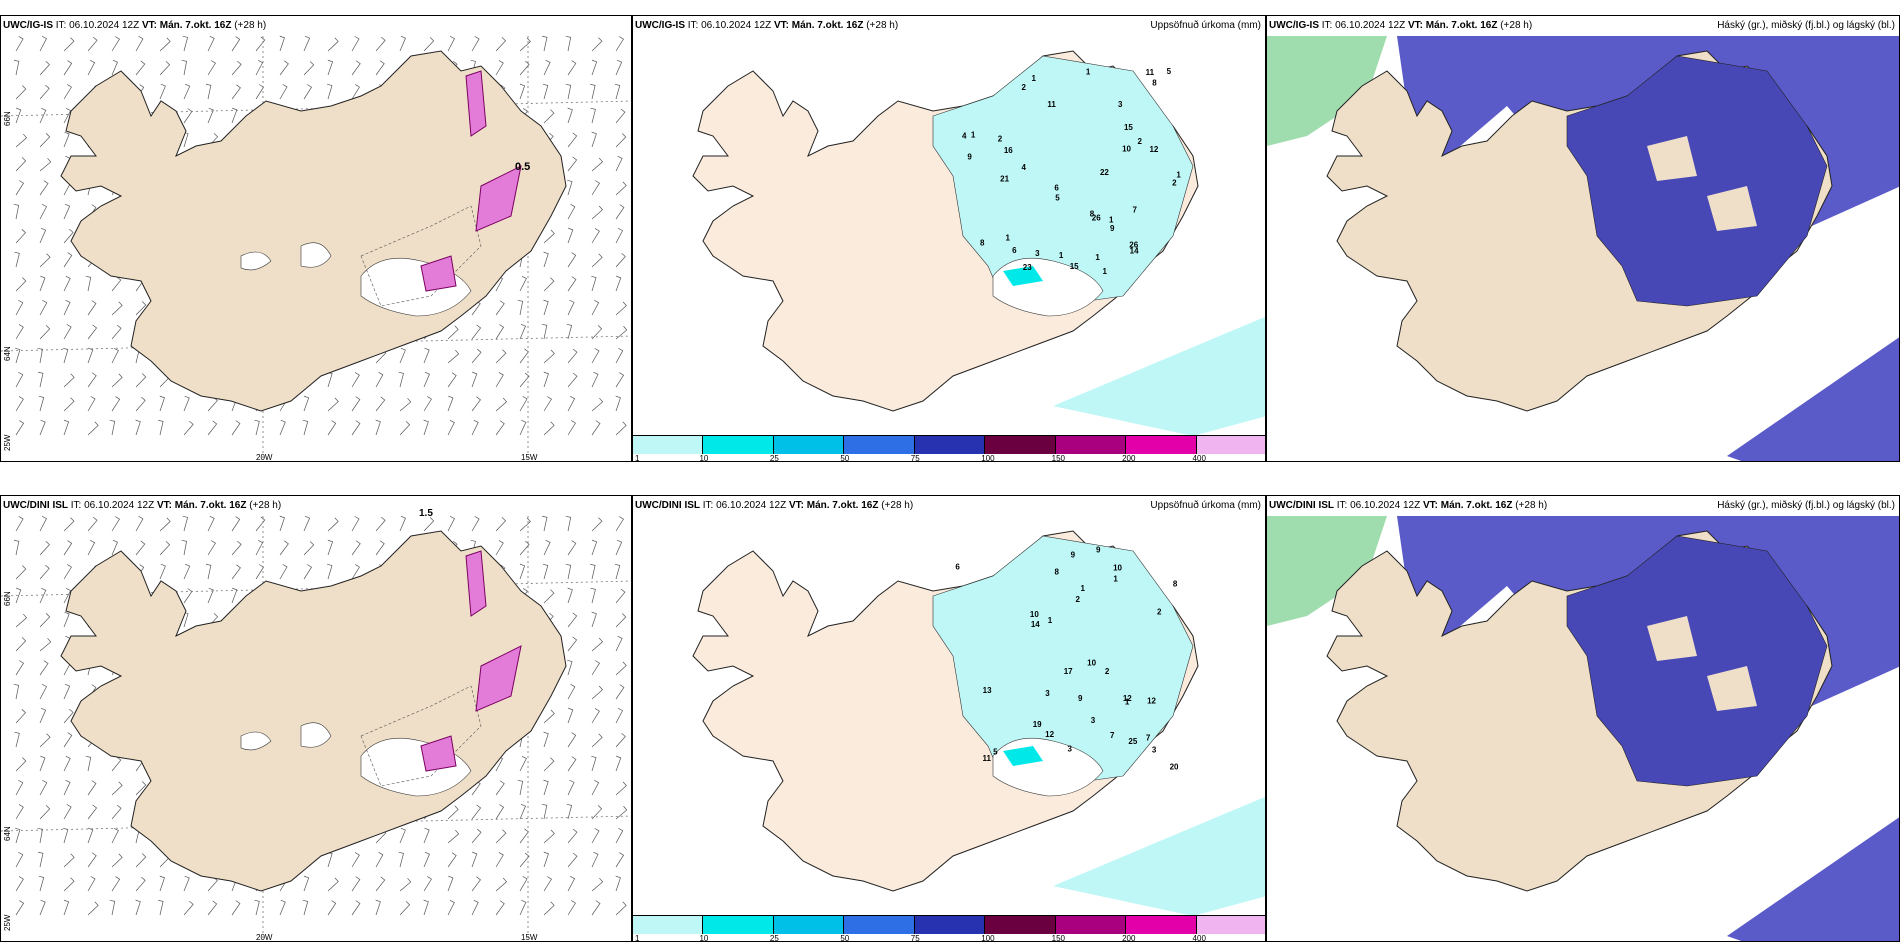  What do you see at coordinates (426, 513) in the screenshot?
I see `annotation-value: 1.5` at bounding box center [426, 513].